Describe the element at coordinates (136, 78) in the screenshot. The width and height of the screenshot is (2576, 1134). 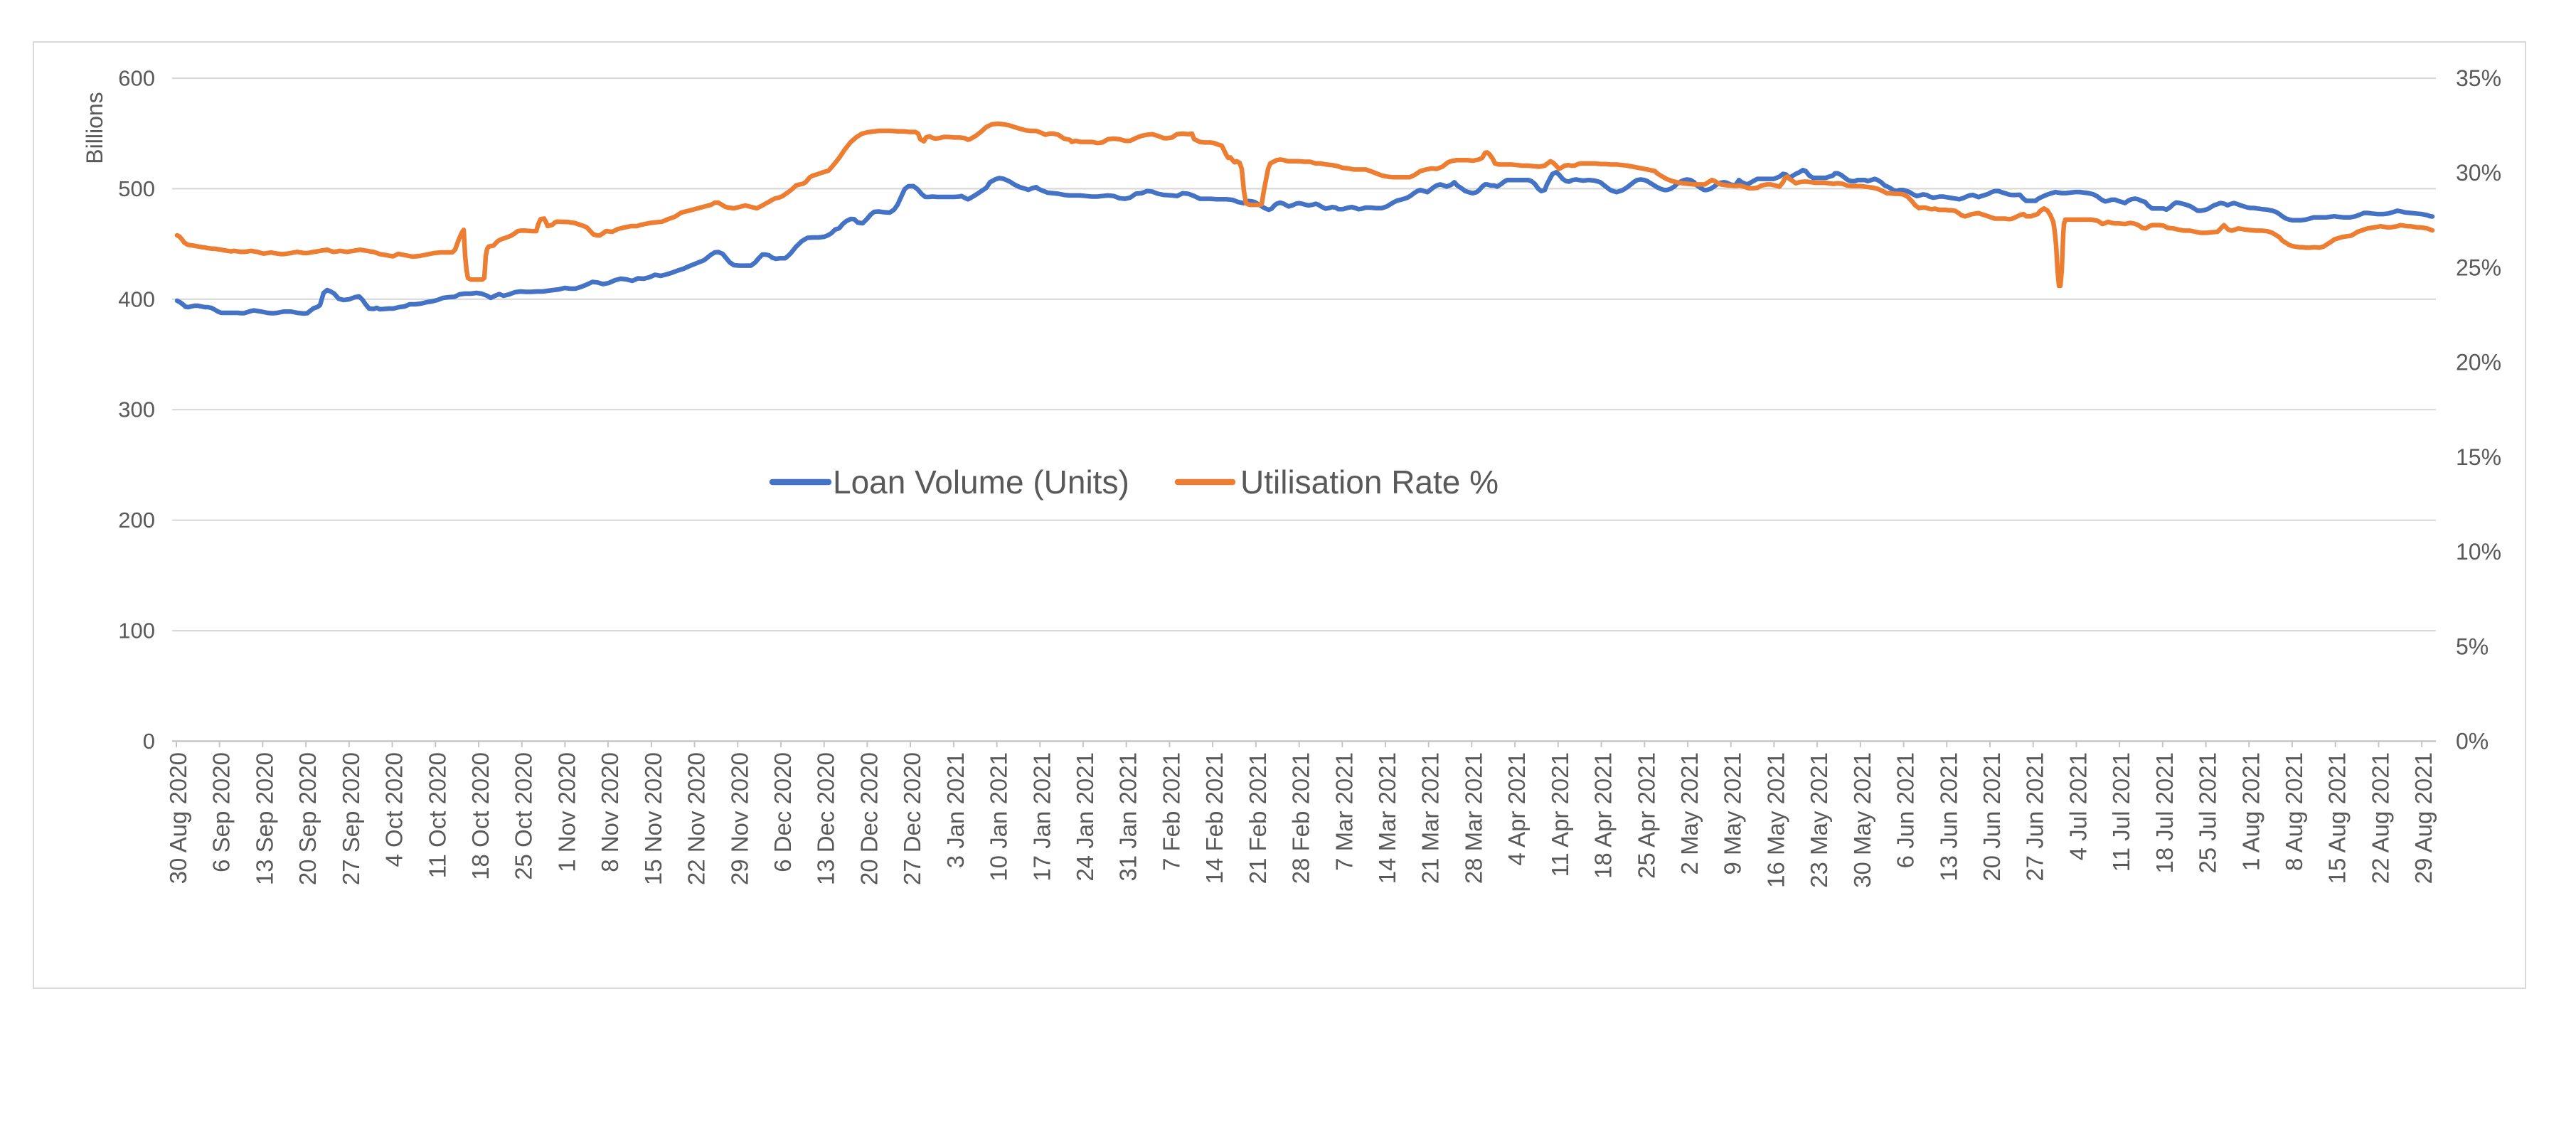
I see `svg-text: 600` at that location.